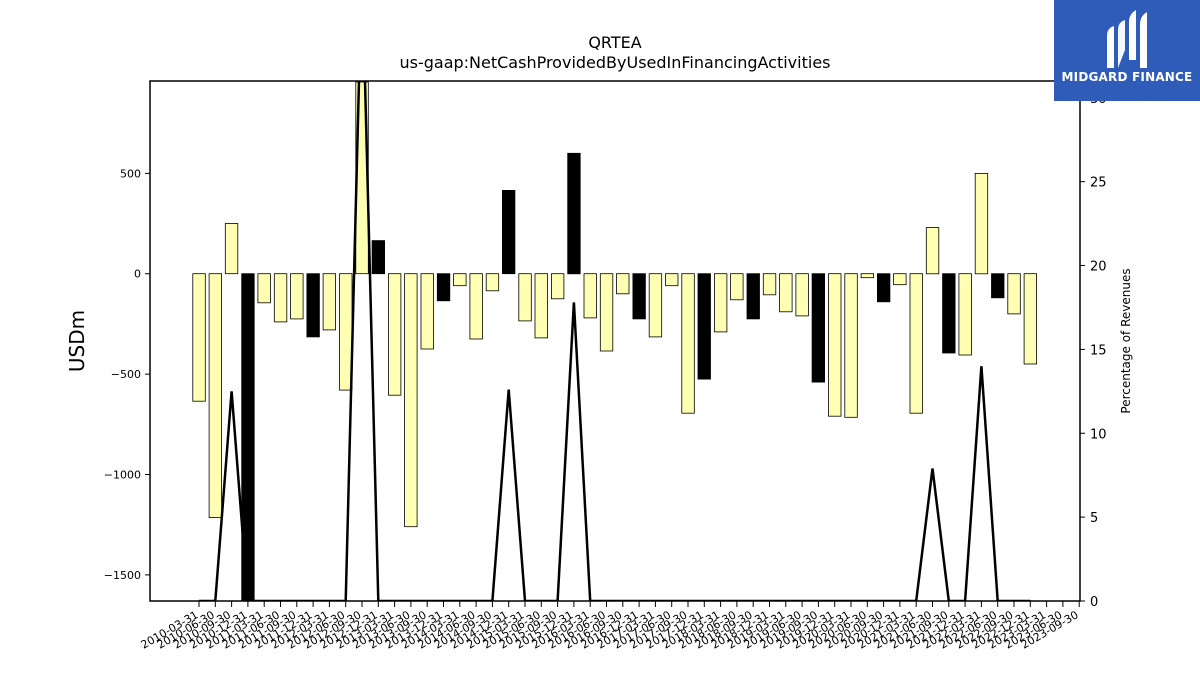  What do you see at coordinates (1094, 602) in the screenshot?
I see `y2-tick-label: 0` at bounding box center [1094, 602].